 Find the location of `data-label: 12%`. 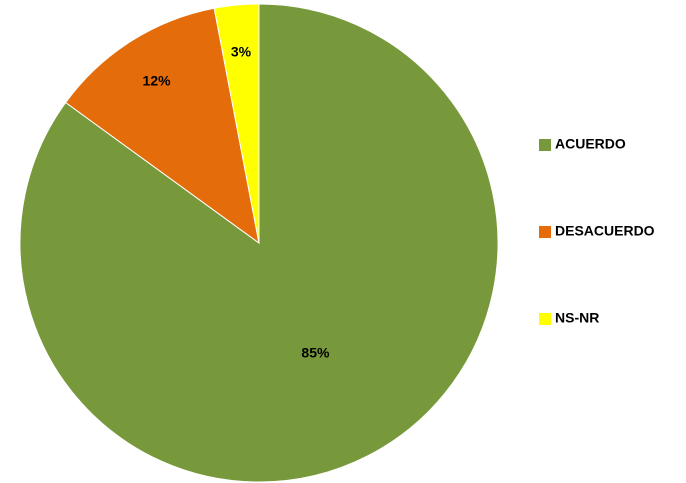

data-label: 12% is located at coordinates (157, 80).